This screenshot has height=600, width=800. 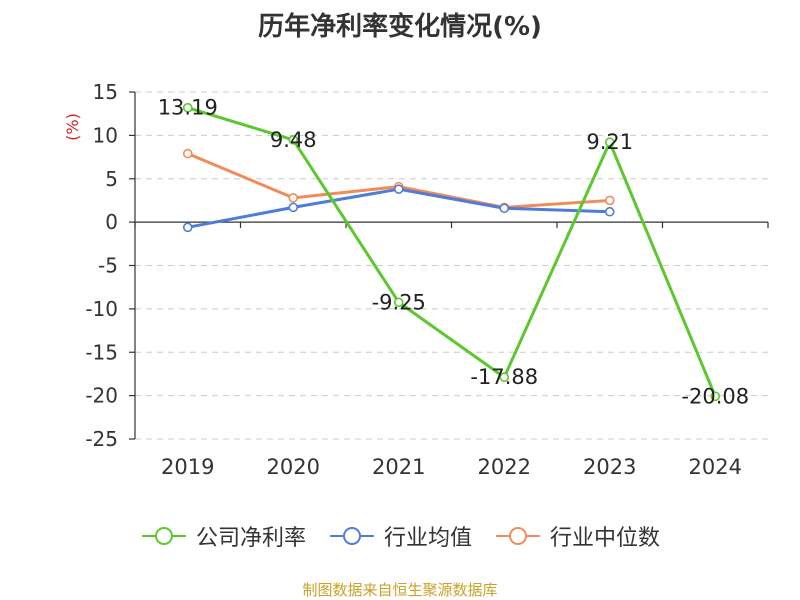 I want to click on legend-item: 行业中位数, so click(x=577, y=536).